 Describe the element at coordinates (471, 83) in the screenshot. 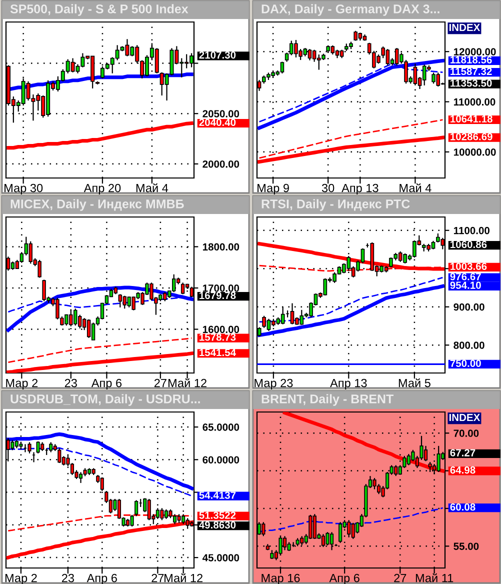

I see `text: 11353.50` at that location.